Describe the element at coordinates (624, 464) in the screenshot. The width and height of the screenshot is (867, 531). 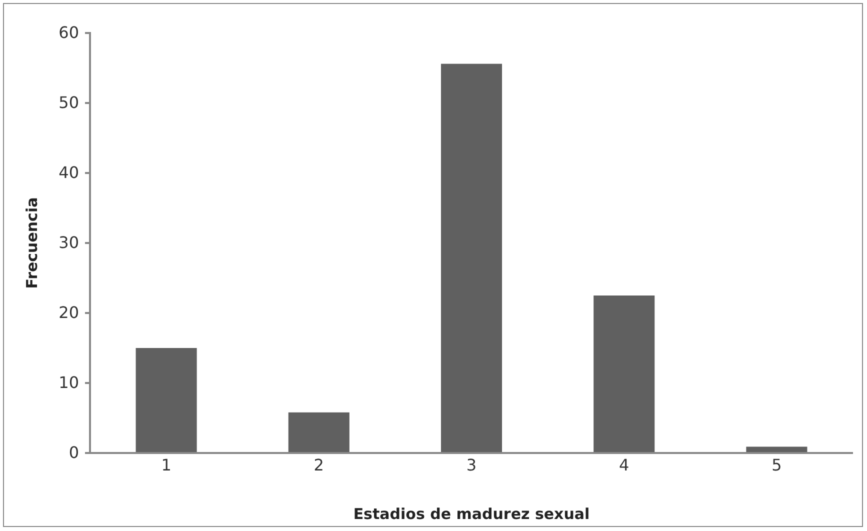
I see `x-tick-label: 4` at that location.